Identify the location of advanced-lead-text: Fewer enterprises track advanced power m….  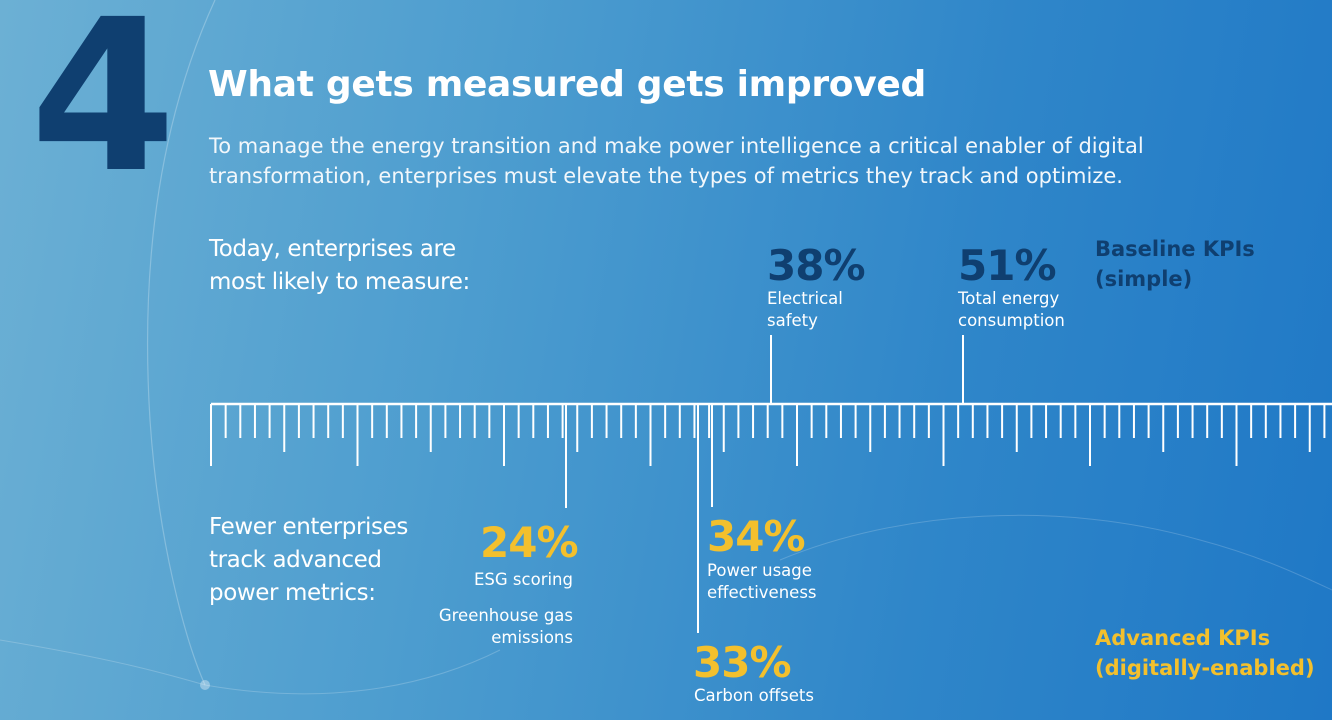
(308, 560).